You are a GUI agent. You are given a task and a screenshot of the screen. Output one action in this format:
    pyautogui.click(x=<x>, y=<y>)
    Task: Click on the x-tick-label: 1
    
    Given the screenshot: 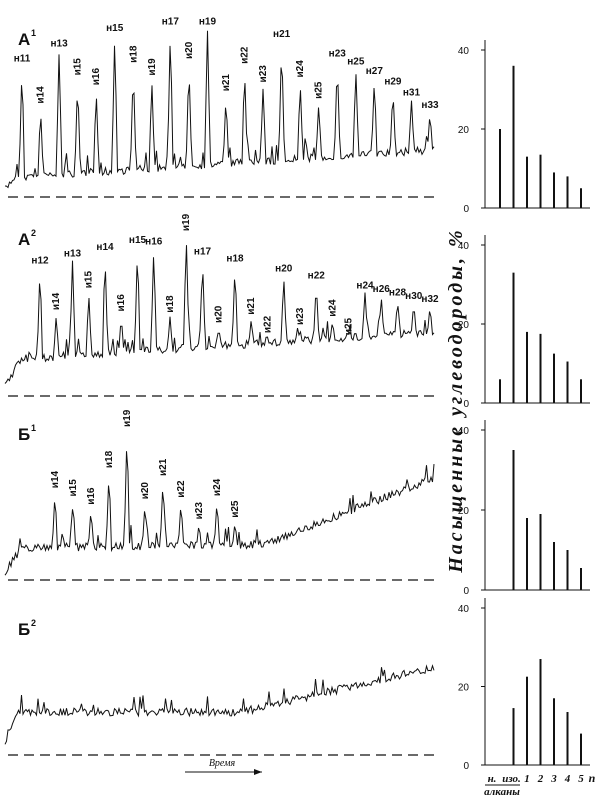 What is the action you would take?
    pyautogui.click(x=527, y=779)
    